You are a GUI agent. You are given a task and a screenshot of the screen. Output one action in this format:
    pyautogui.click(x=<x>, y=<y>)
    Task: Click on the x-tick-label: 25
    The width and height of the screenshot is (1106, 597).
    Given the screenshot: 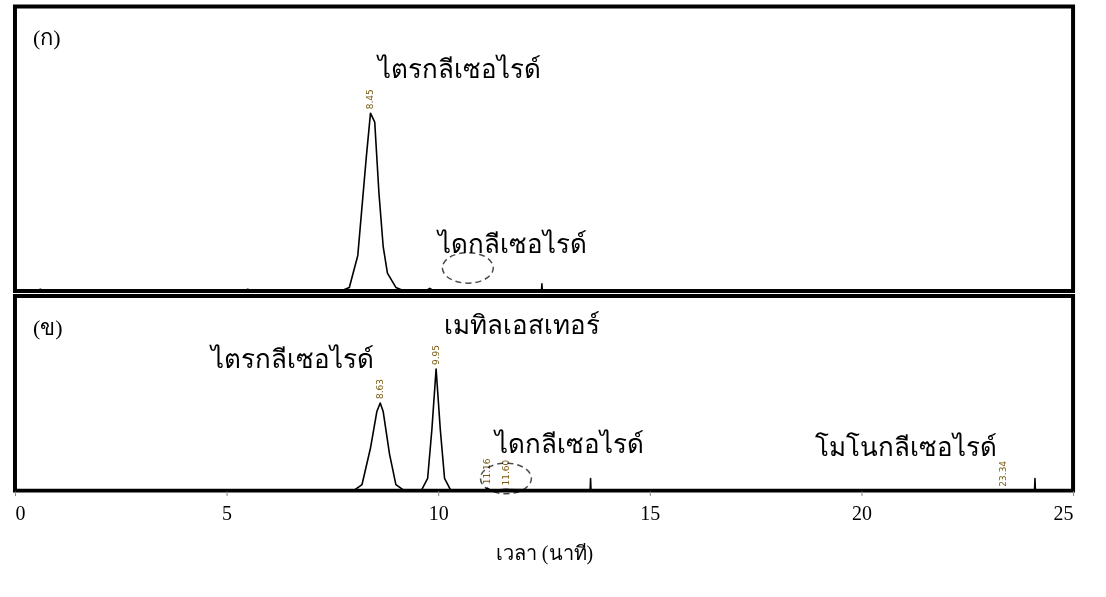 What is the action you would take?
    pyautogui.click(x=1063, y=513)
    